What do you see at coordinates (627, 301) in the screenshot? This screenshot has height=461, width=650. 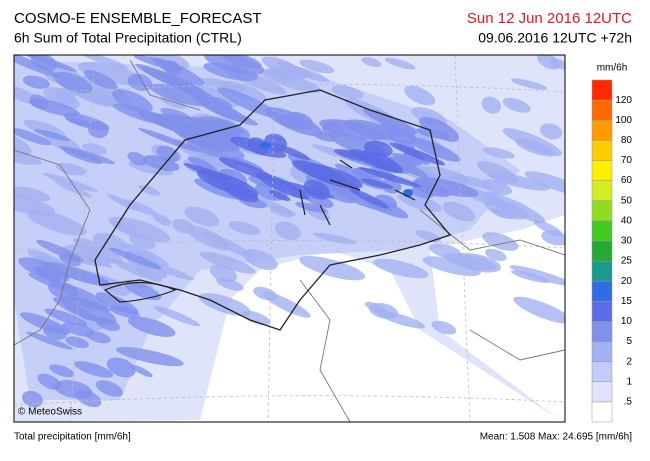 I see `colorbar-label: 15` at bounding box center [627, 301].